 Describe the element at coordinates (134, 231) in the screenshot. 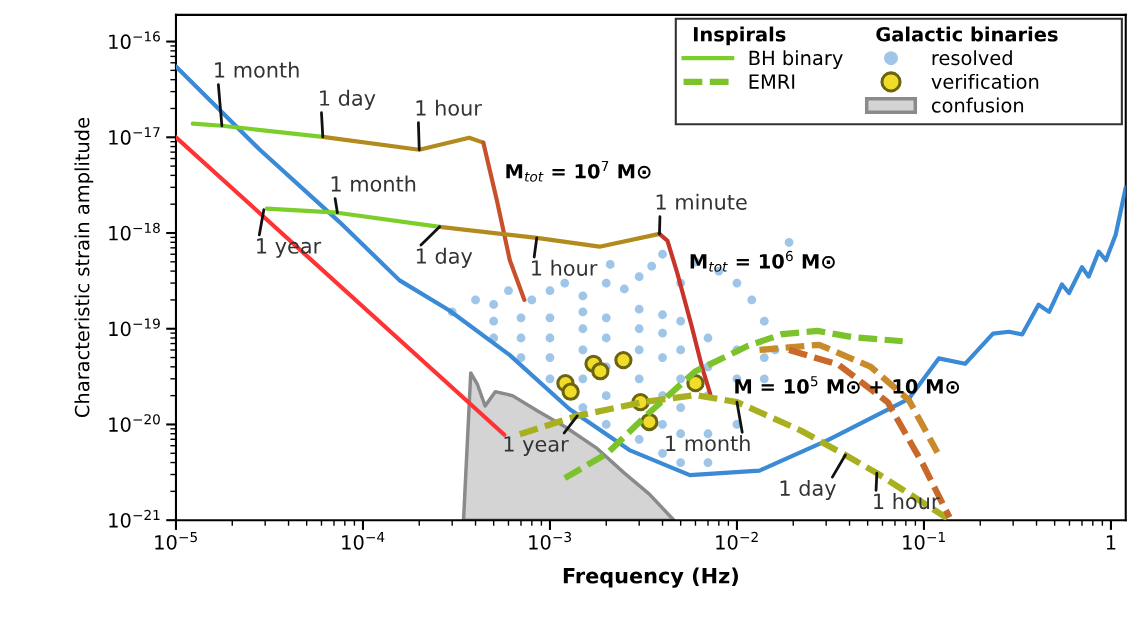

I see `y-tick-label: 10$^{−18}$` at that location.